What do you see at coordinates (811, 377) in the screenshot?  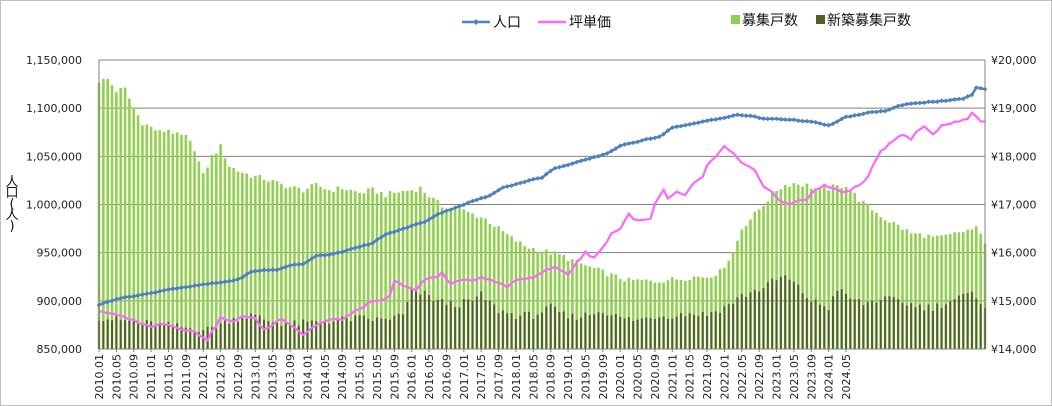 I see `x-tick-label: 2023.09` at bounding box center [811, 377].